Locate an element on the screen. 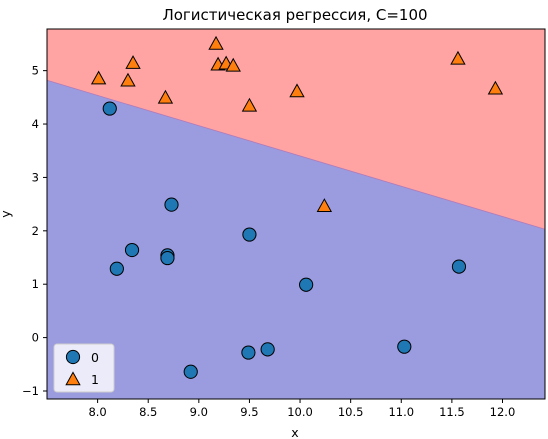  x-tick-label: 11.5 is located at coordinates (452, 412).